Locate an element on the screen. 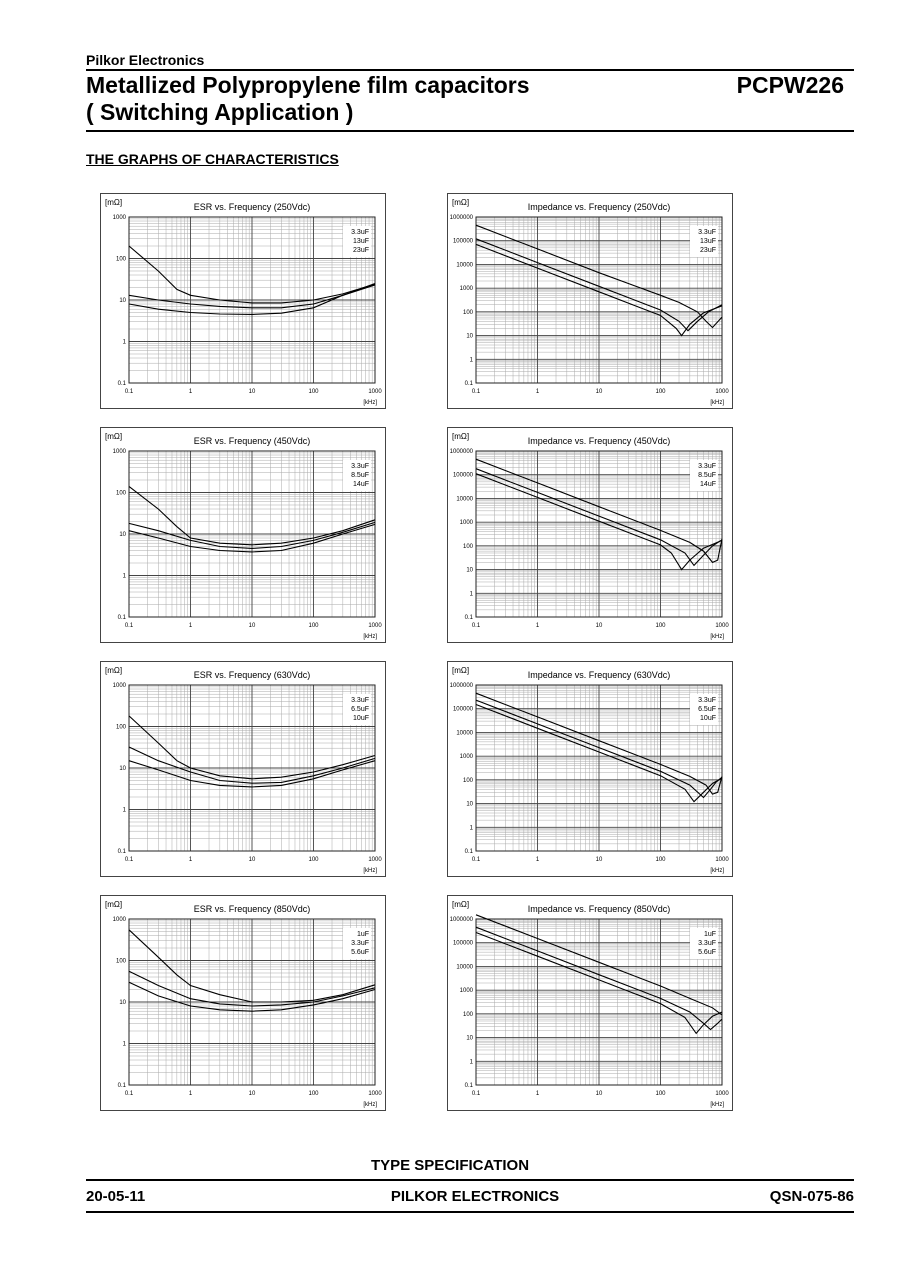 This screenshot has height=1274, width=900. chart-title: ESR vs. Frequency (850Vdc) is located at coordinates (252, 909).